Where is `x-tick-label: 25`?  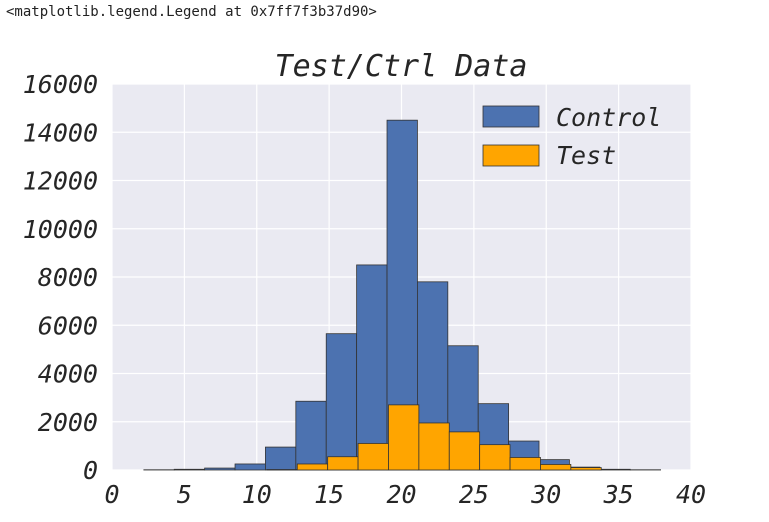
x-tick-label: 25 is located at coordinates (474, 494).